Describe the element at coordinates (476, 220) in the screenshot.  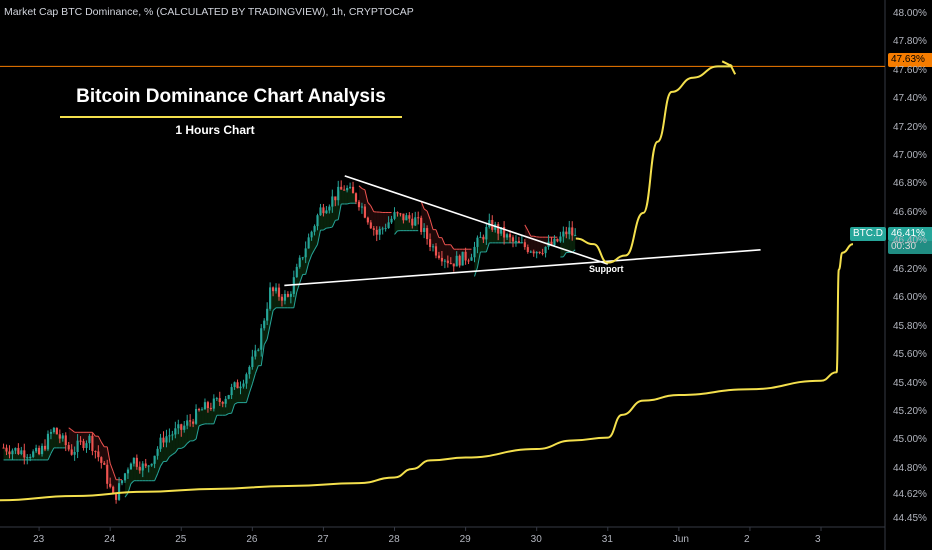
I see `resistance-trendline` at that location.